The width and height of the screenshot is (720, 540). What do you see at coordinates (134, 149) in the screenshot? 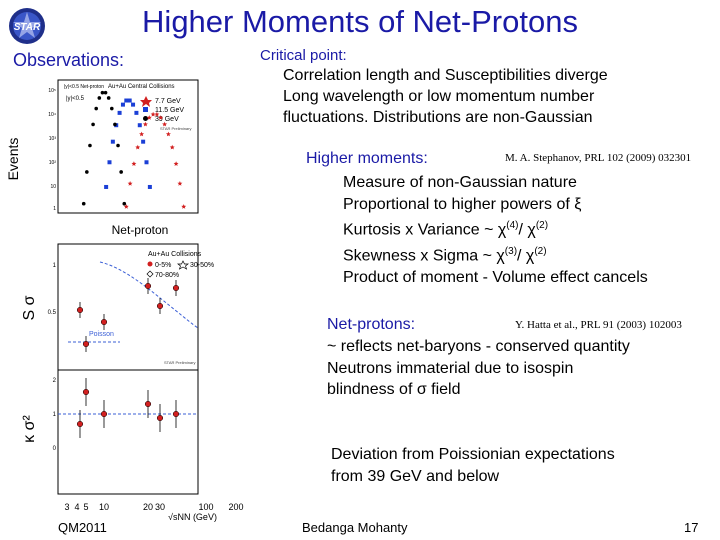
I see `top-distribution-points` at bounding box center [134, 149].